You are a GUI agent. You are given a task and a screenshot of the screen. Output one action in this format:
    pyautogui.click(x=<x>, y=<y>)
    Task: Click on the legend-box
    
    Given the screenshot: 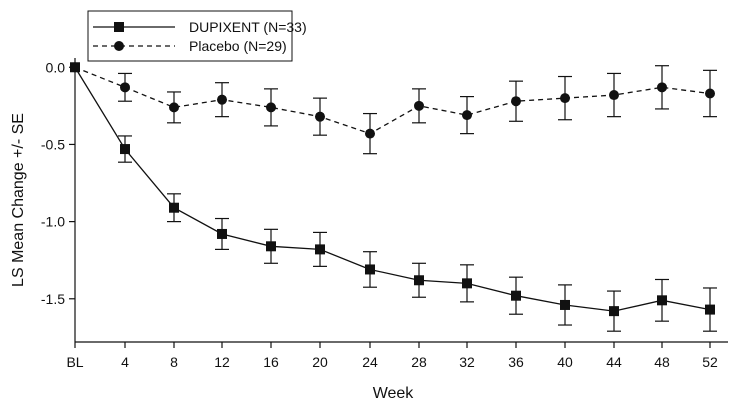 What is the action you would take?
    pyautogui.click(x=190, y=36)
    